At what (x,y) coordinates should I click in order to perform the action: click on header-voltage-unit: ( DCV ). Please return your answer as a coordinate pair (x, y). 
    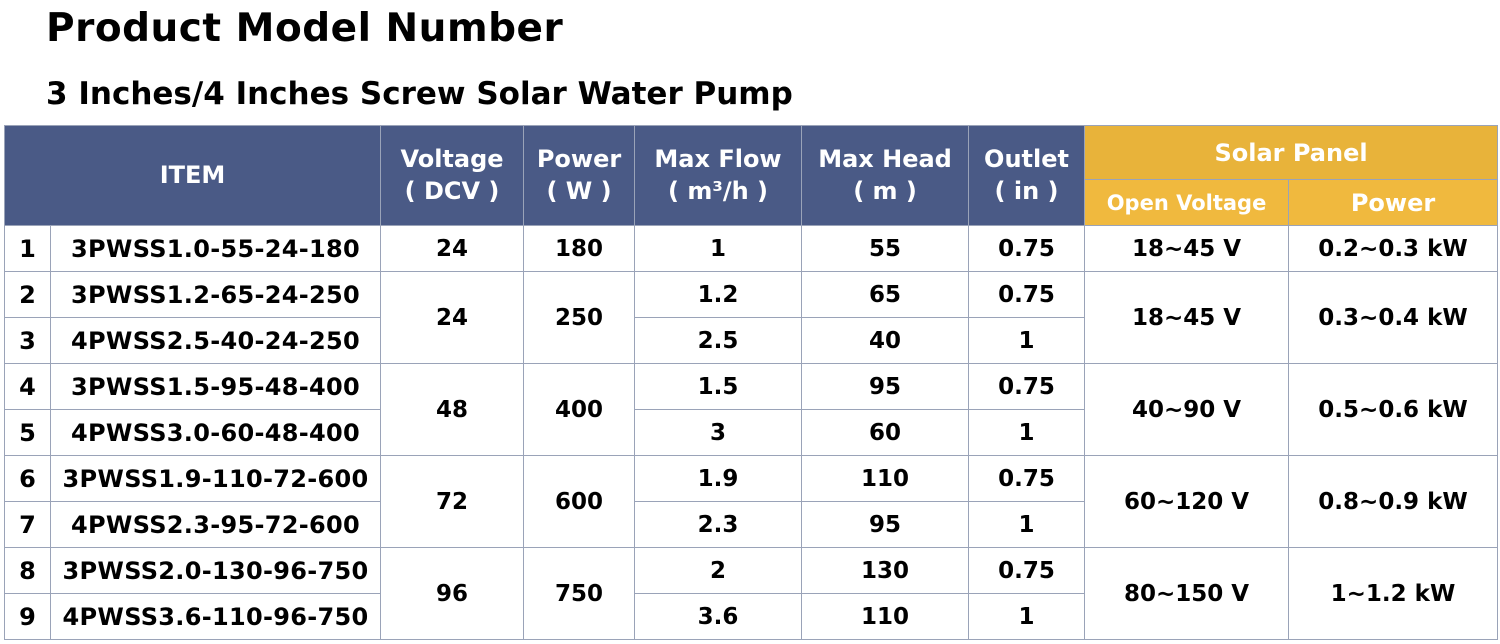
    Looking at the image, I should click on (452, 190).